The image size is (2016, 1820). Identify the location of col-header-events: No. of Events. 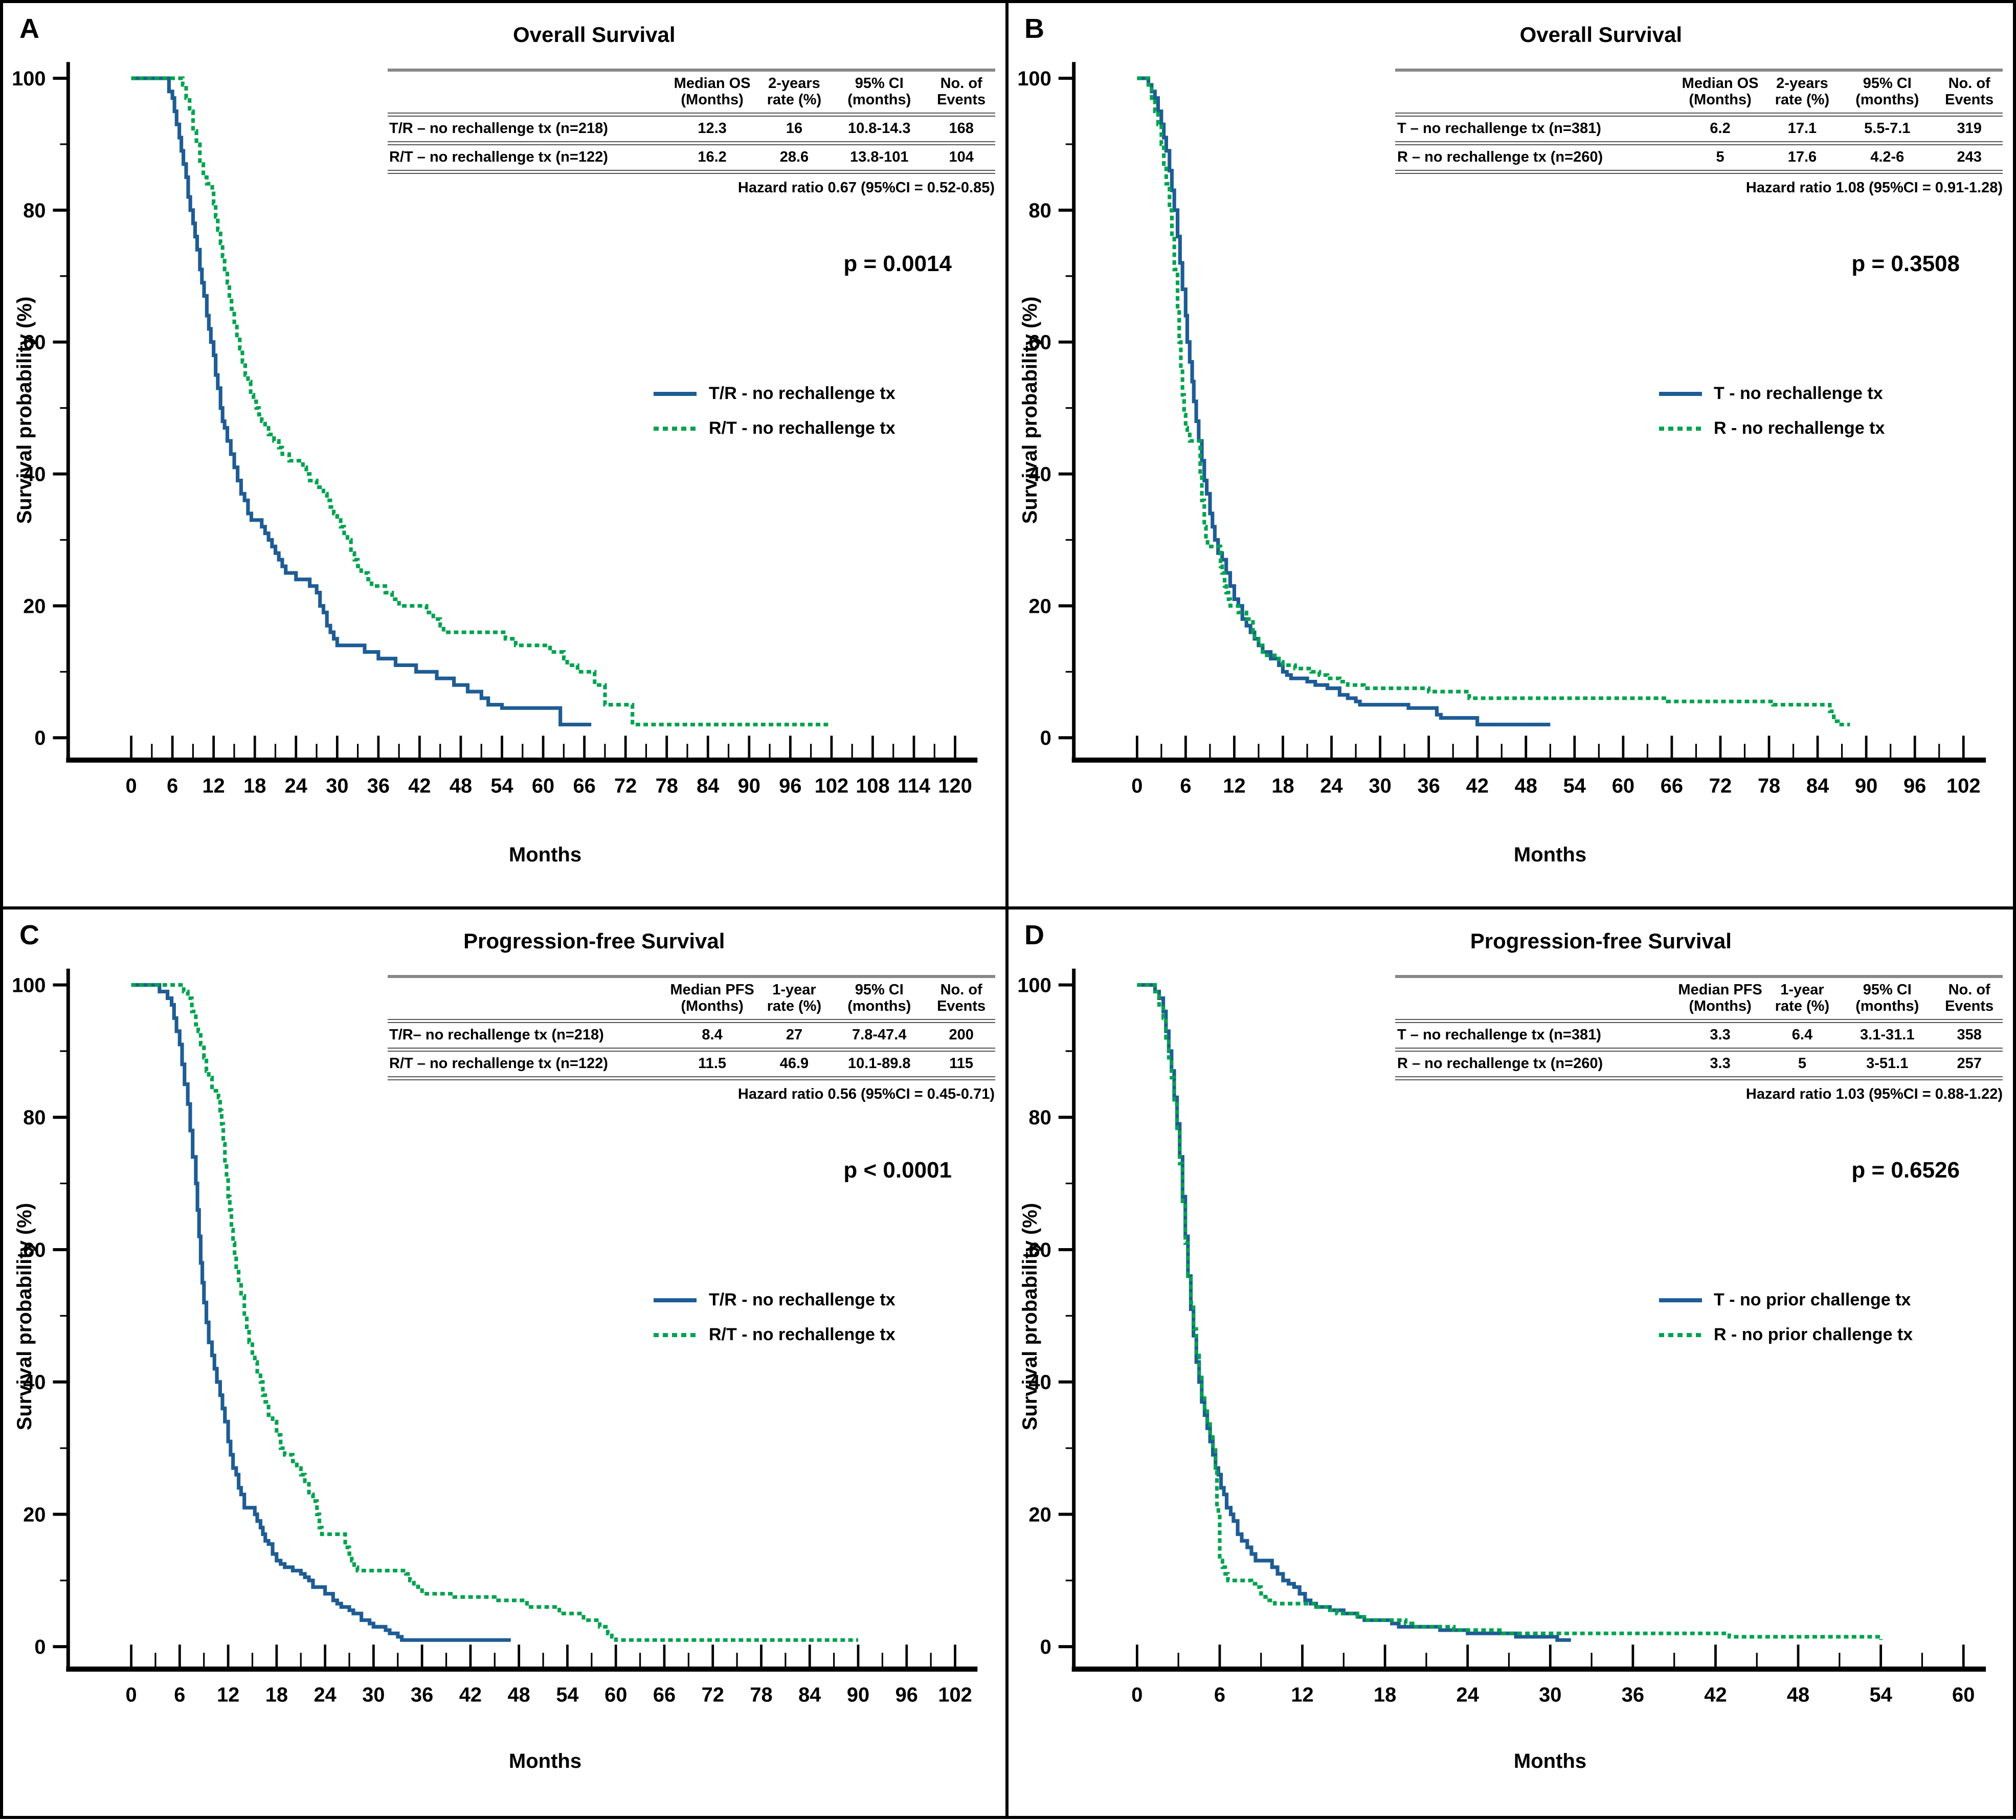
(961, 999).